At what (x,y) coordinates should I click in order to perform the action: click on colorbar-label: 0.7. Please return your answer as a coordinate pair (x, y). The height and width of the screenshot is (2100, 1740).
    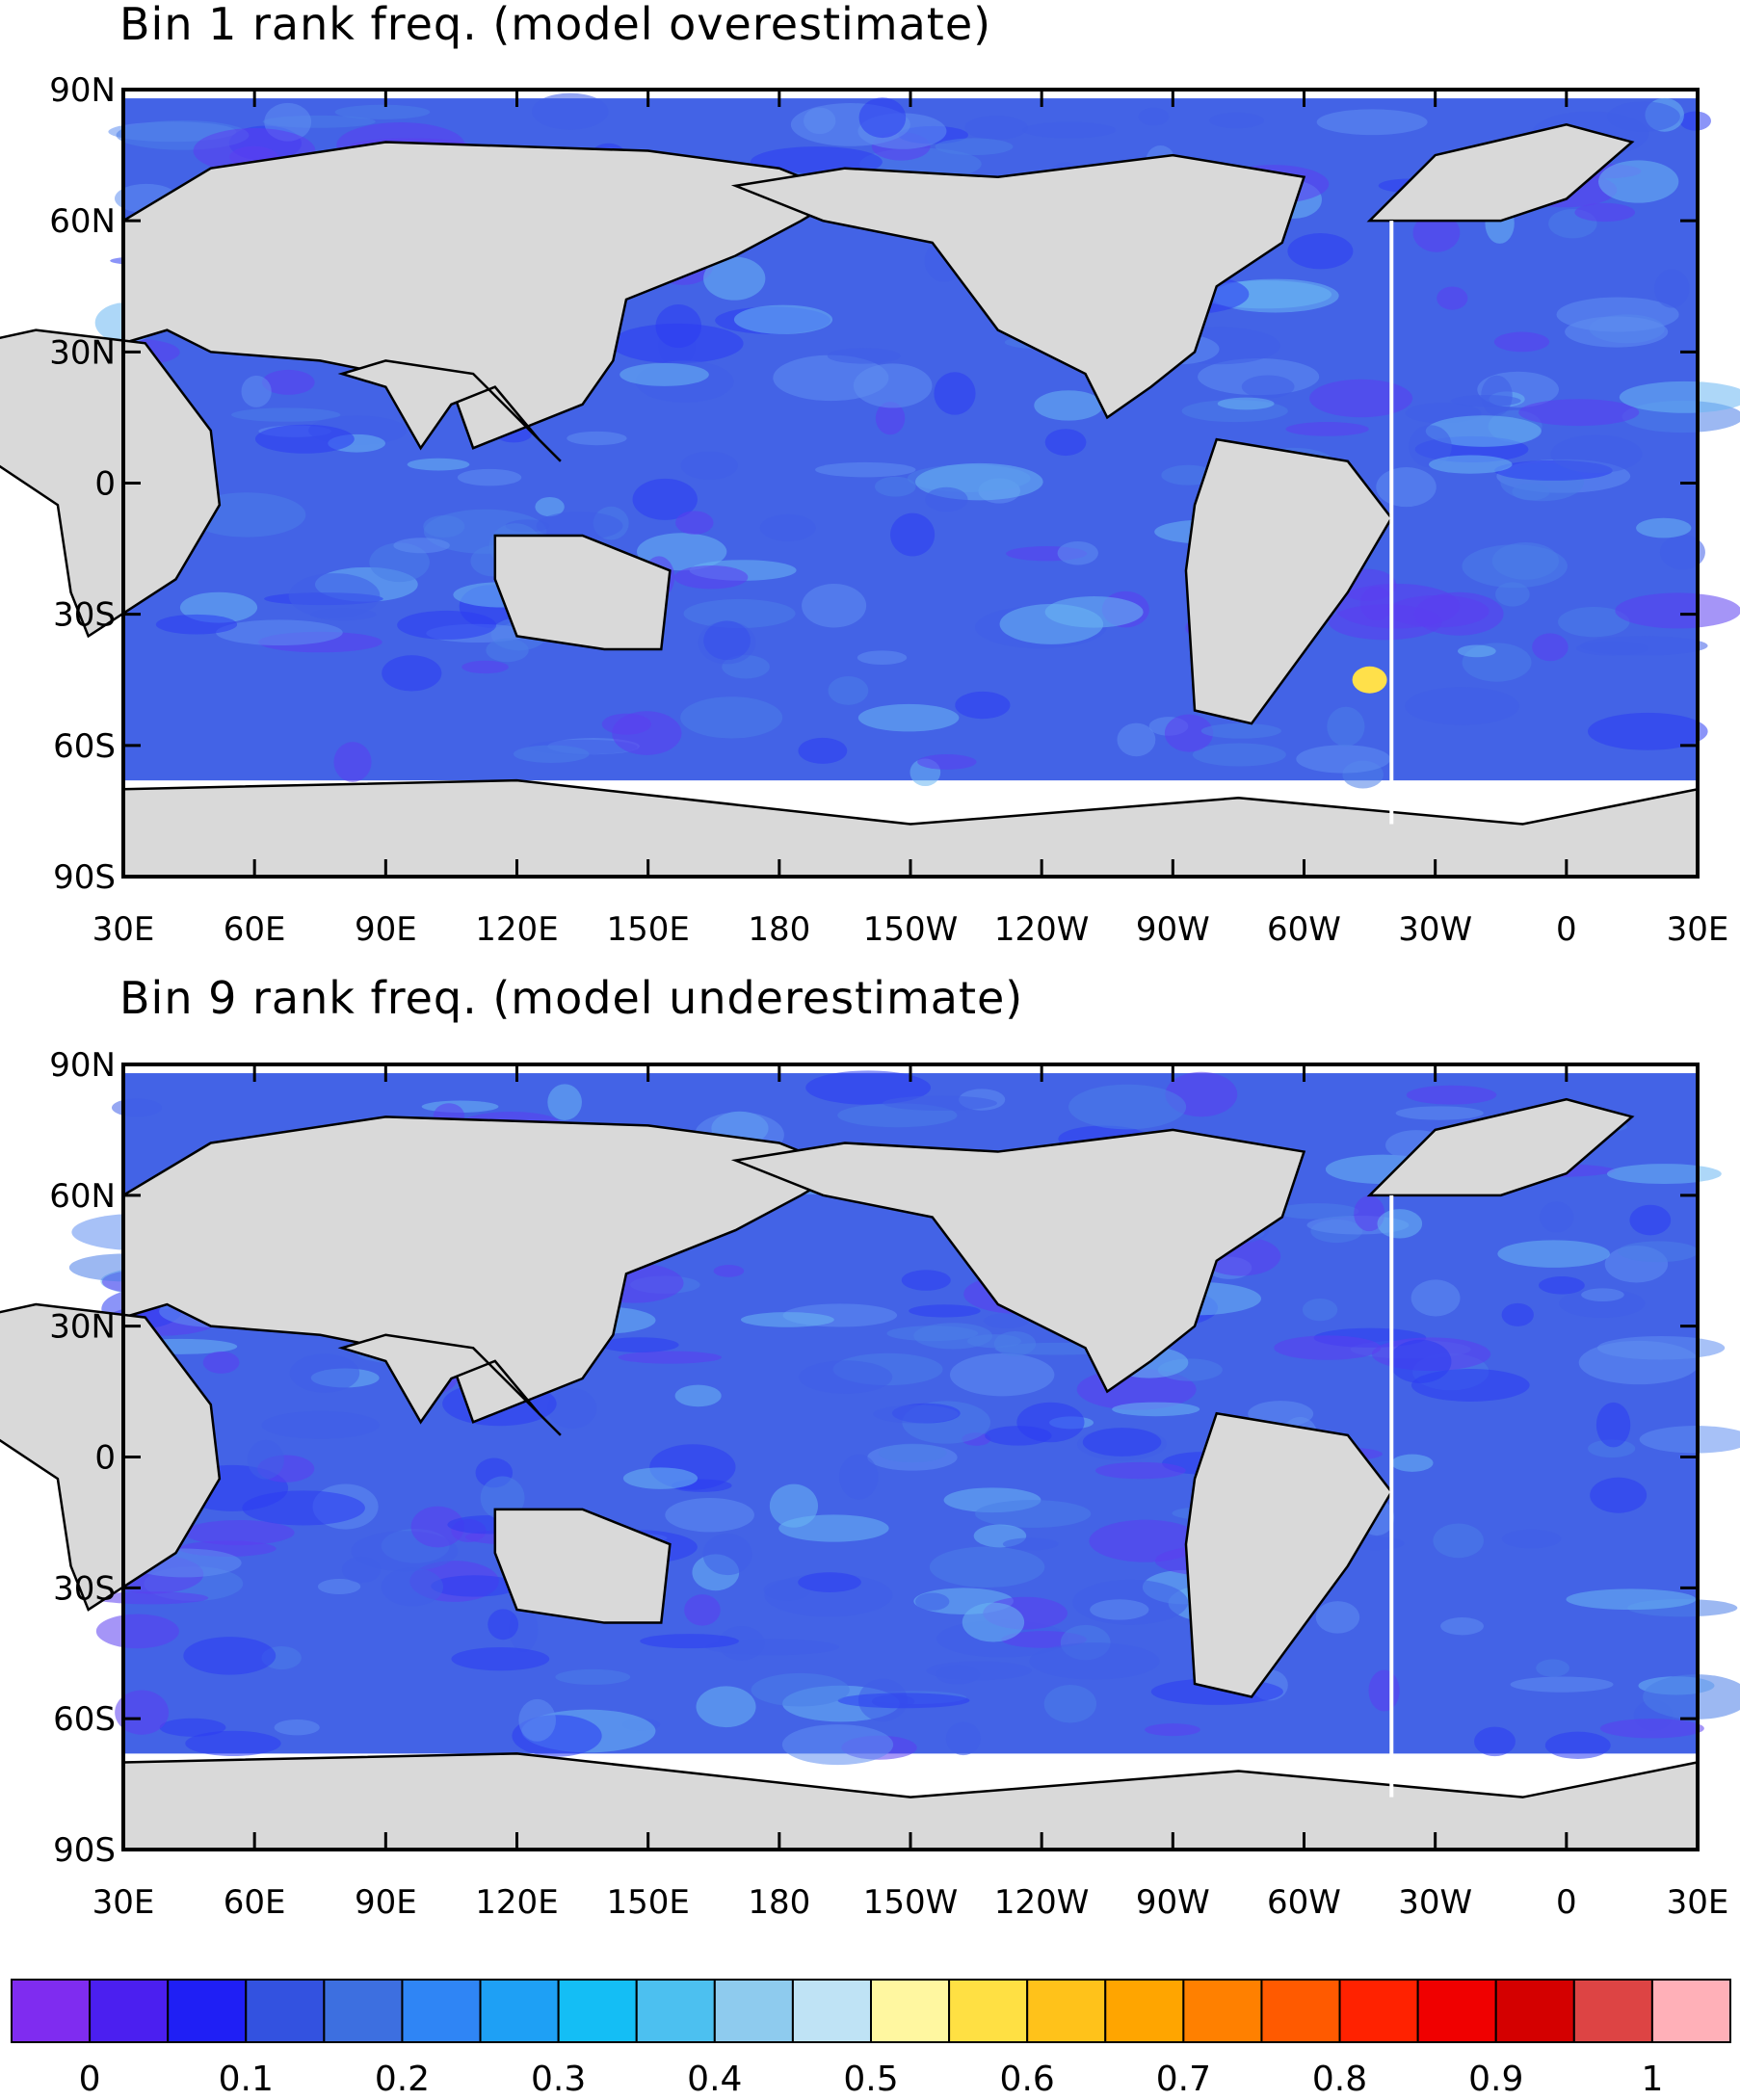
    Looking at the image, I should click on (1183, 2079).